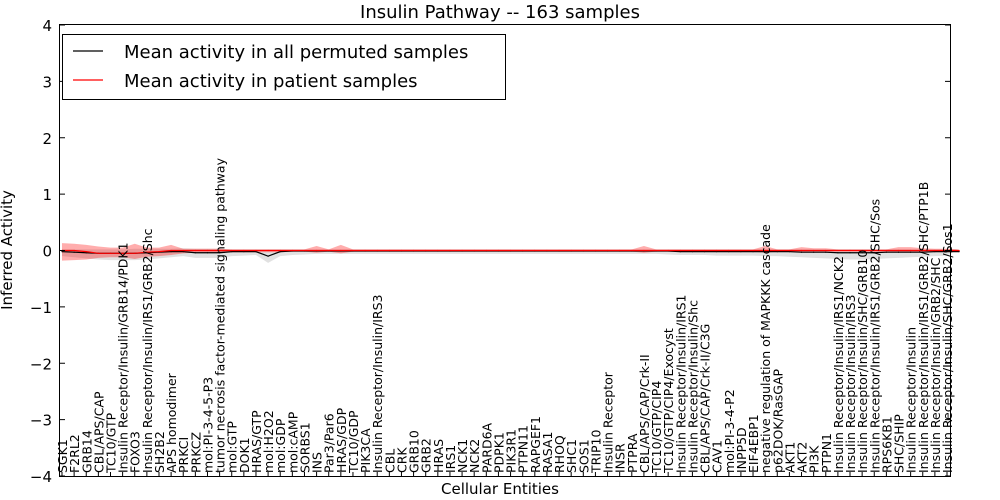 The width and height of the screenshot is (1000, 500). What do you see at coordinates (608, 422) in the screenshot?
I see `x-tick-label: Insulin Receptor` at bounding box center [608, 422].